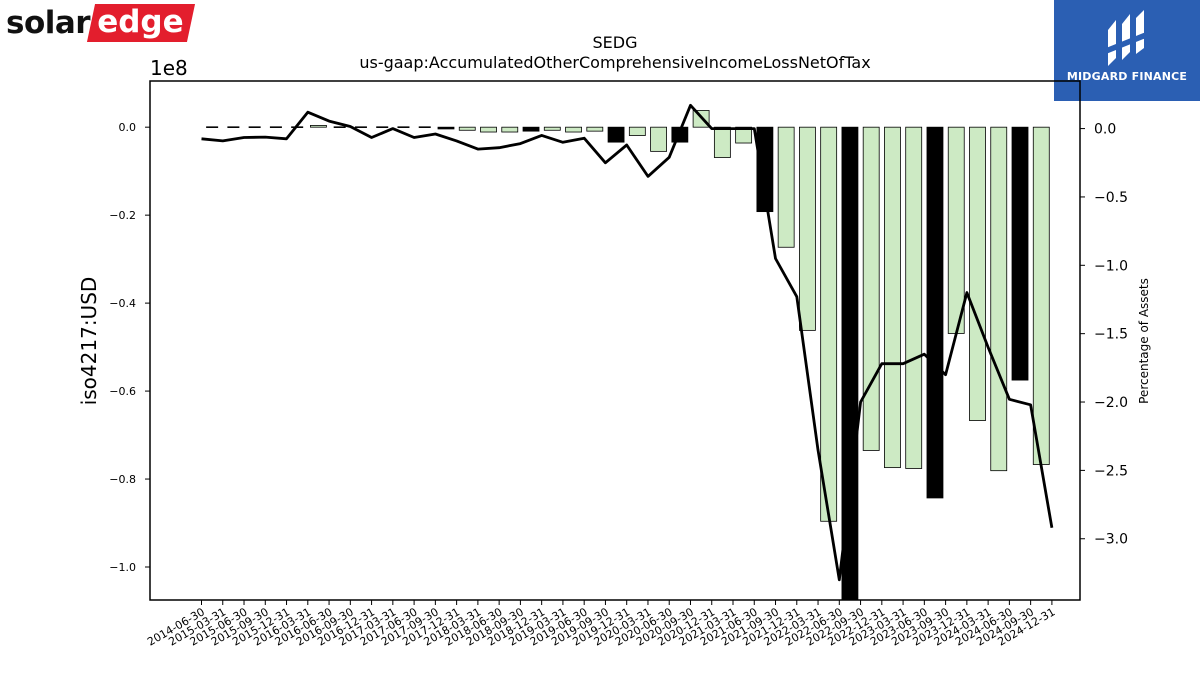 The height and width of the screenshot is (675, 1200). I want to click on y-tick-label-1: −0.2, so click(122, 215).